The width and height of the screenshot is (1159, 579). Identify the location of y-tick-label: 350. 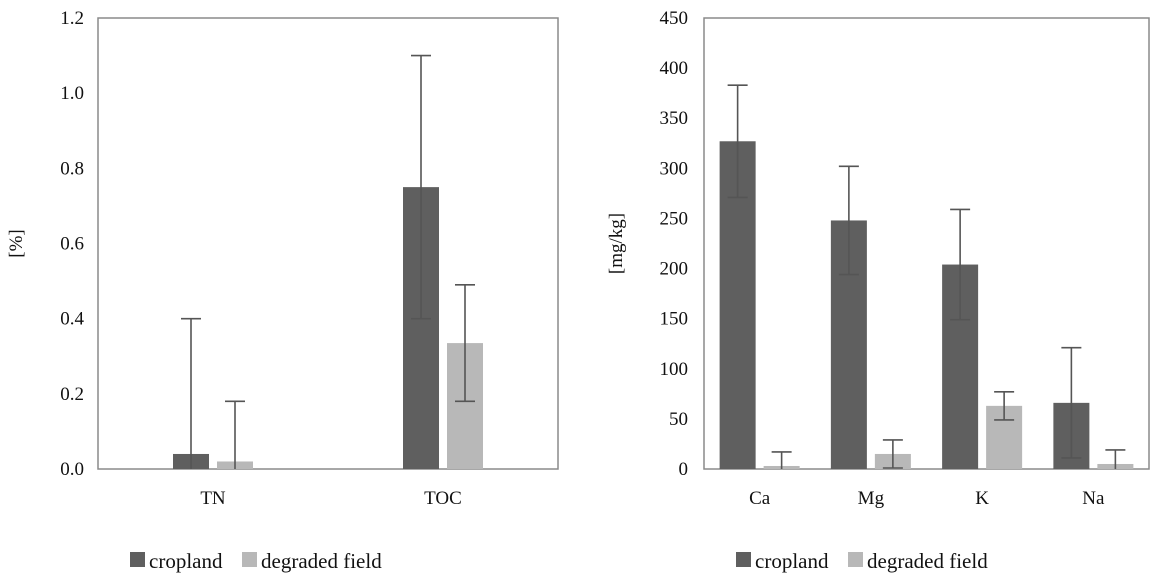
(674, 118).